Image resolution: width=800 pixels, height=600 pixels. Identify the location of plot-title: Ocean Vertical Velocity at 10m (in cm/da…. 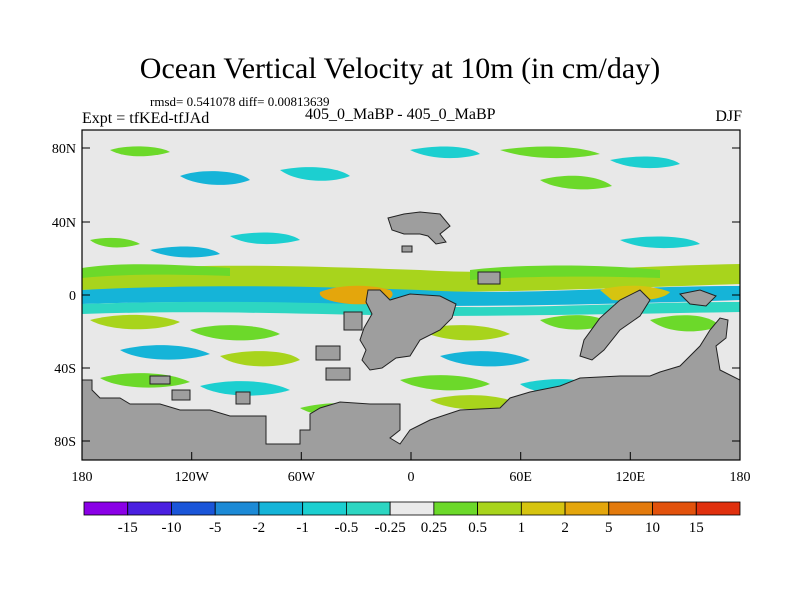
(400, 68).